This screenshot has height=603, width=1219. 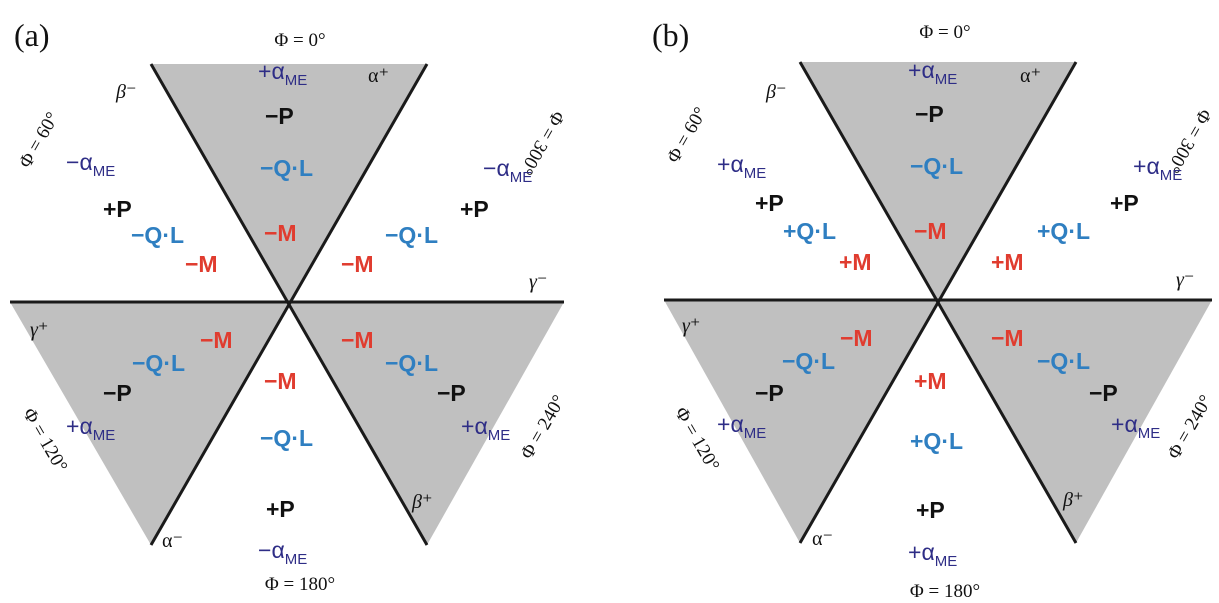 I want to click on panel-label: (b), so click(x=670, y=35).